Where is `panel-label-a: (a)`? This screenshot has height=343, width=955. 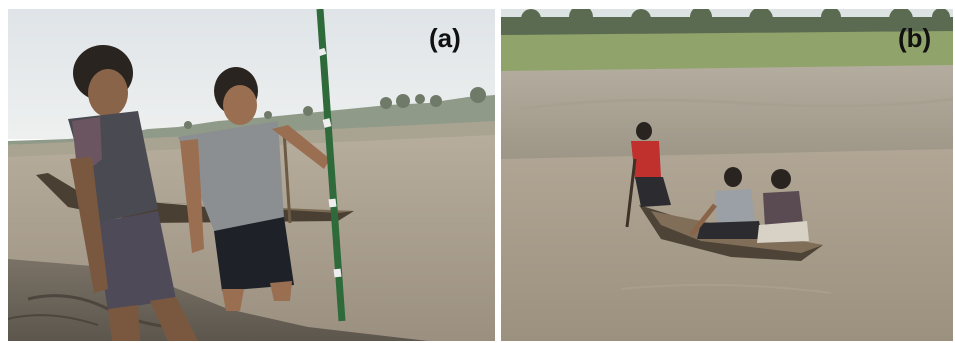
panel-label-a: (a) is located at coordinates (445, 38).